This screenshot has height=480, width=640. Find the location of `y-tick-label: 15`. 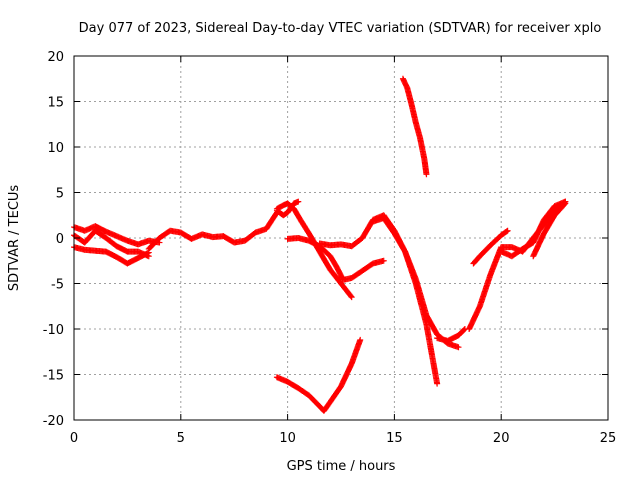

y-tick-label: 15 is located at coordinates (55, 103).